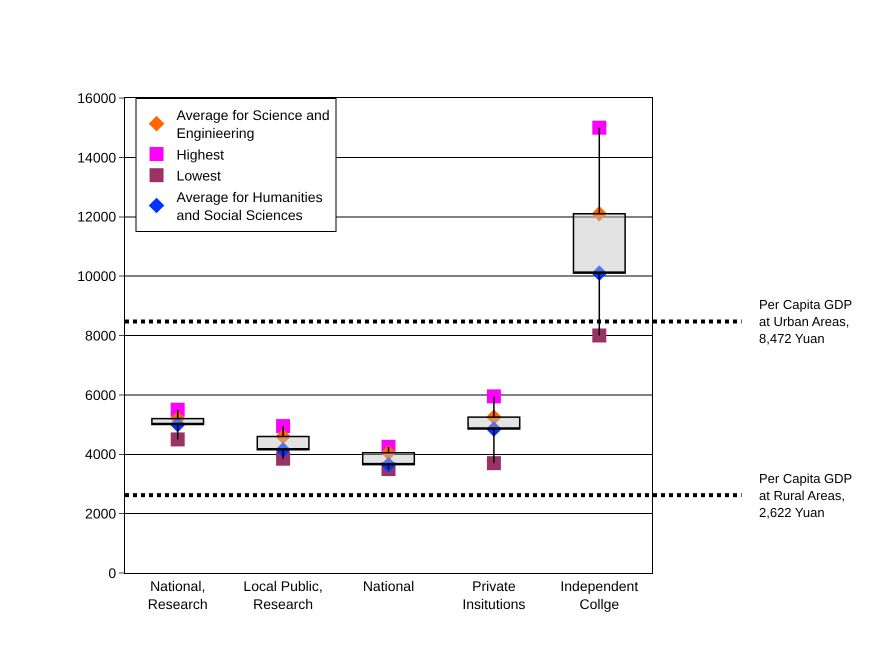  What do you see at coordinates (388, 586) in the screenshot?
I see `x-tick-label: National` at bounding box center [388, 586].